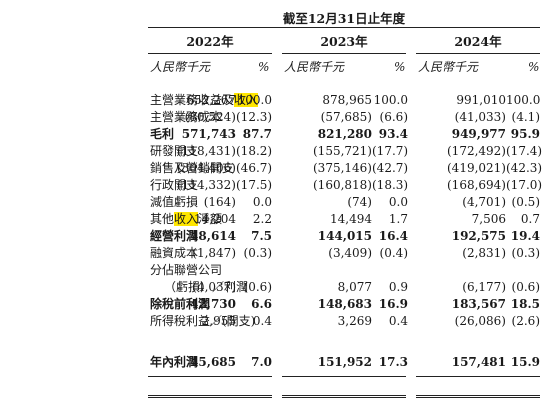 The height and width of the screenshot is (409, 550). I want to click on row-label: 經營利潤, so click(174, 236).